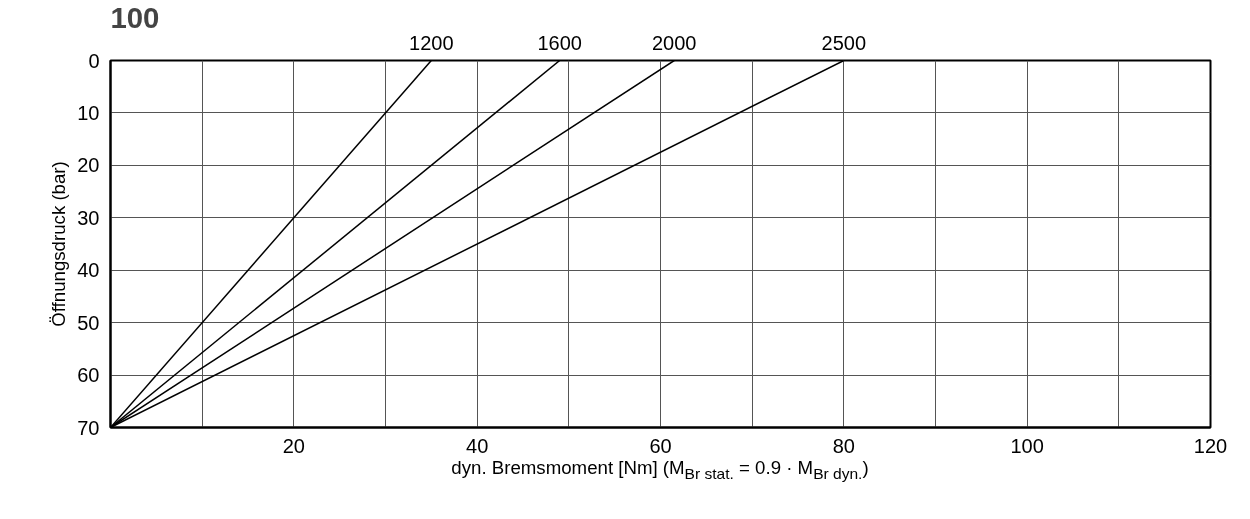 The image size is (1250, 519). What do you see at coordinates (843, 445) in the screenshot?
I see `x-tick-label: 80` at bounding box center [843, 445].